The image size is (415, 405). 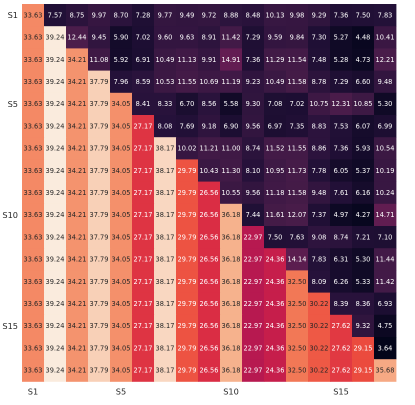 I want to click on cell-value-label: 4.97, so click(x=341, y=215).